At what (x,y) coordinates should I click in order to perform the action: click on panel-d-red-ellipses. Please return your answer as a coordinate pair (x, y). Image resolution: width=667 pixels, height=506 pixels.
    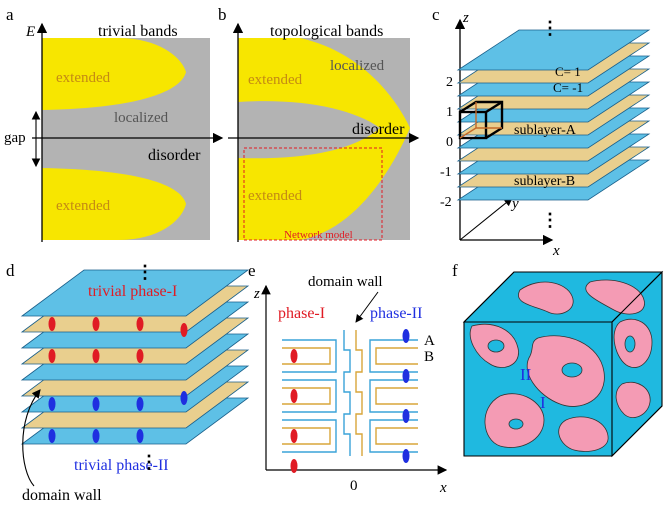
    Looking at the image, I should click on (118, 340).